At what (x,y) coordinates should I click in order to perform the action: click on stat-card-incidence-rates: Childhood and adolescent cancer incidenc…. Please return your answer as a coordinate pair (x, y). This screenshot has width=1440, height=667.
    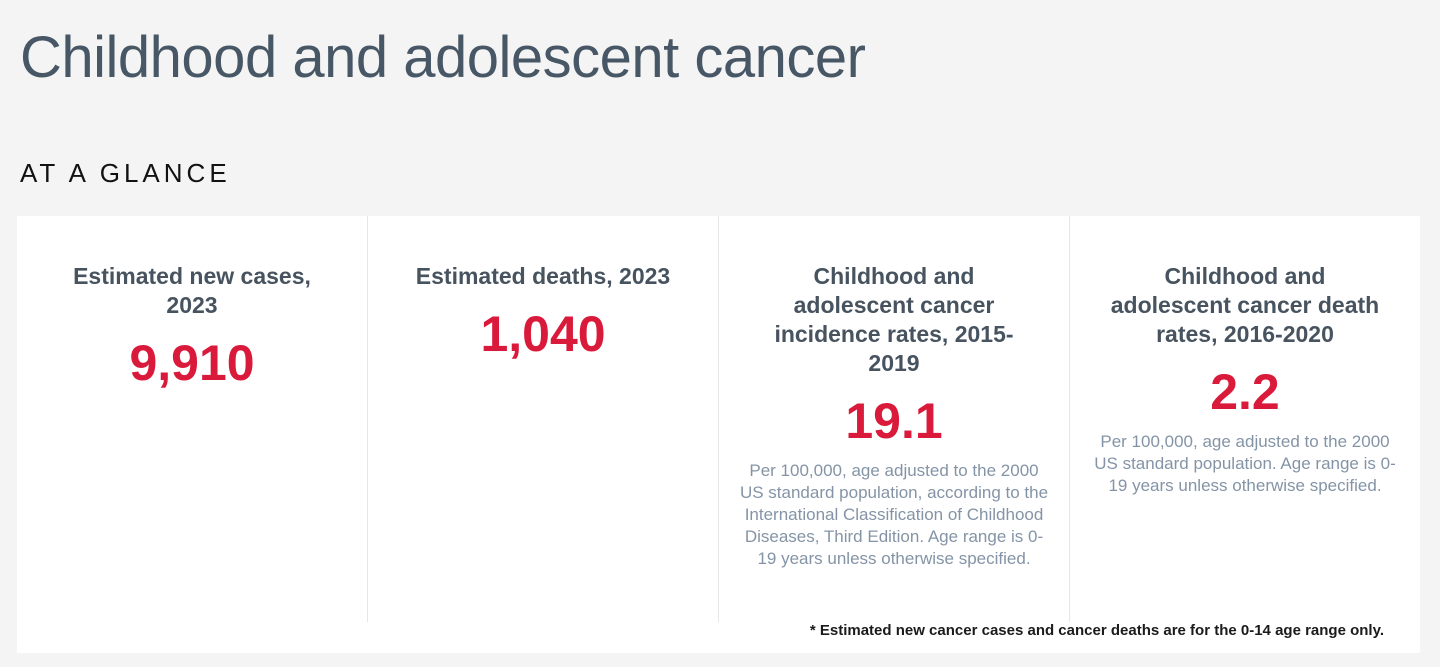
    Looking at the image, I should click on (893, 419).